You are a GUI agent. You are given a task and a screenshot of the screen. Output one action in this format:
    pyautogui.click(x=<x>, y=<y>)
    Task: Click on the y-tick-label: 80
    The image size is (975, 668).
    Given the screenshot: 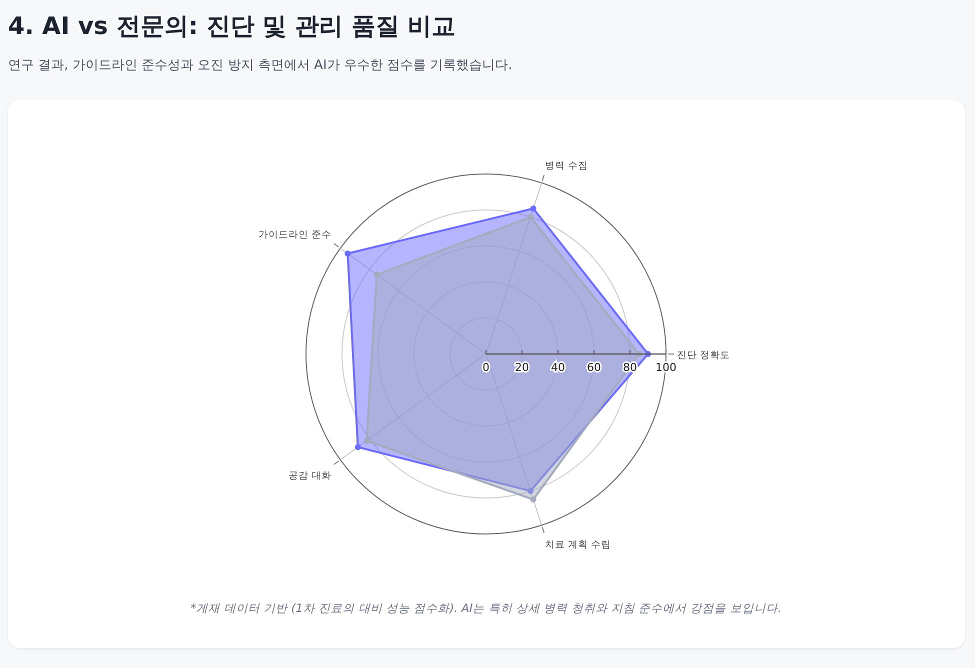 What is the action you would take?
    pyautogui.click(x=630, y=367)
    